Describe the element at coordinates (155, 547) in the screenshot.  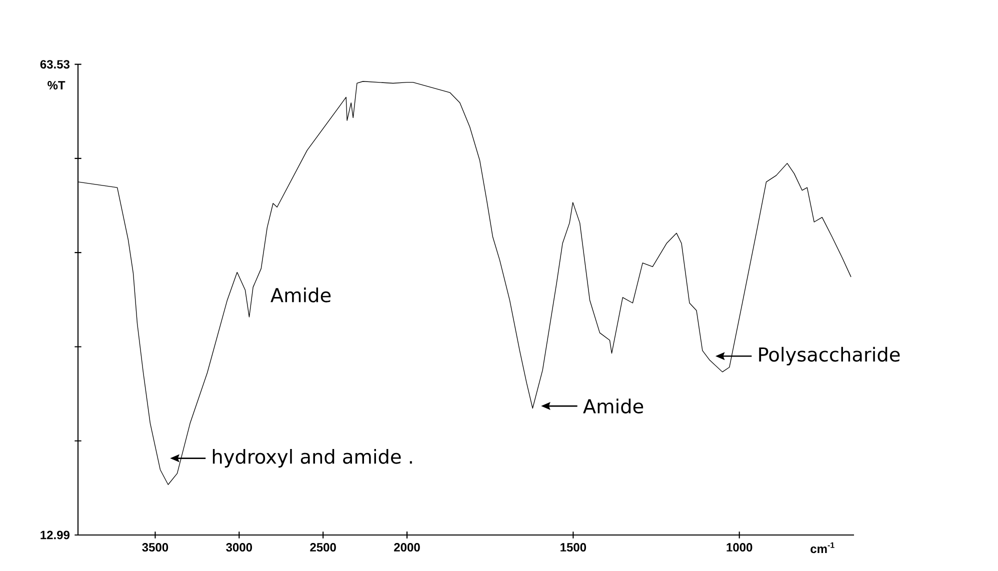
I see `x-tick-label: 3500` at that location.